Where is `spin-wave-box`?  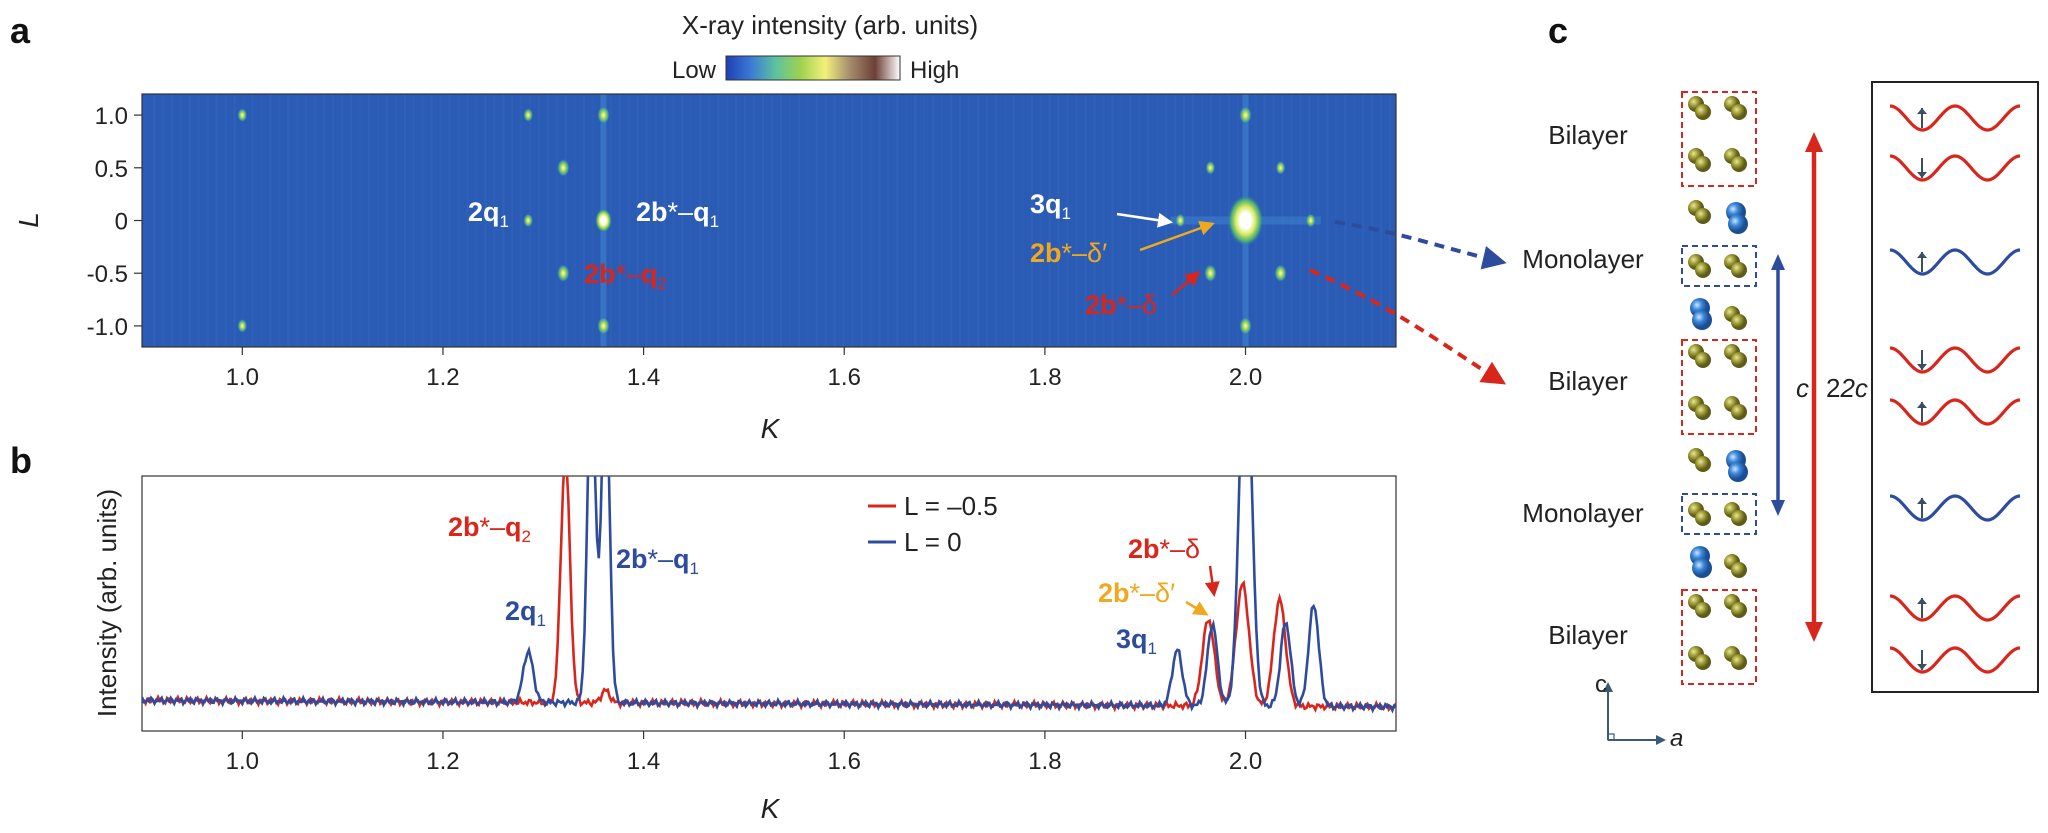
spin-wave-box is located at coordinates (1955, 387).